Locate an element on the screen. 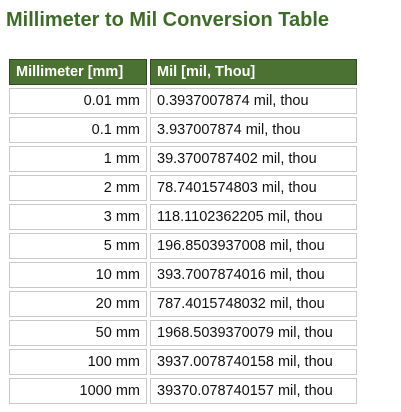 This screenshot has height=412, width=401. millimeter-cell: 2 mm is located at coordinates (78, 188).